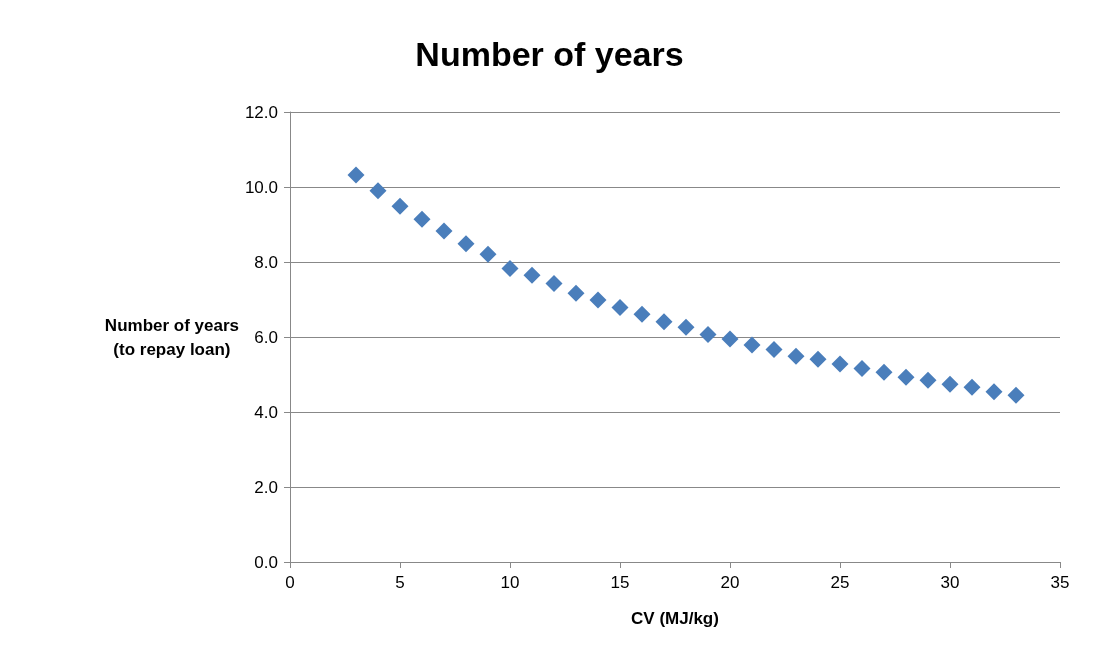 This screenshot has height=669, width=1099. I want to click on x-tick-label: 15, so click(620, 582).